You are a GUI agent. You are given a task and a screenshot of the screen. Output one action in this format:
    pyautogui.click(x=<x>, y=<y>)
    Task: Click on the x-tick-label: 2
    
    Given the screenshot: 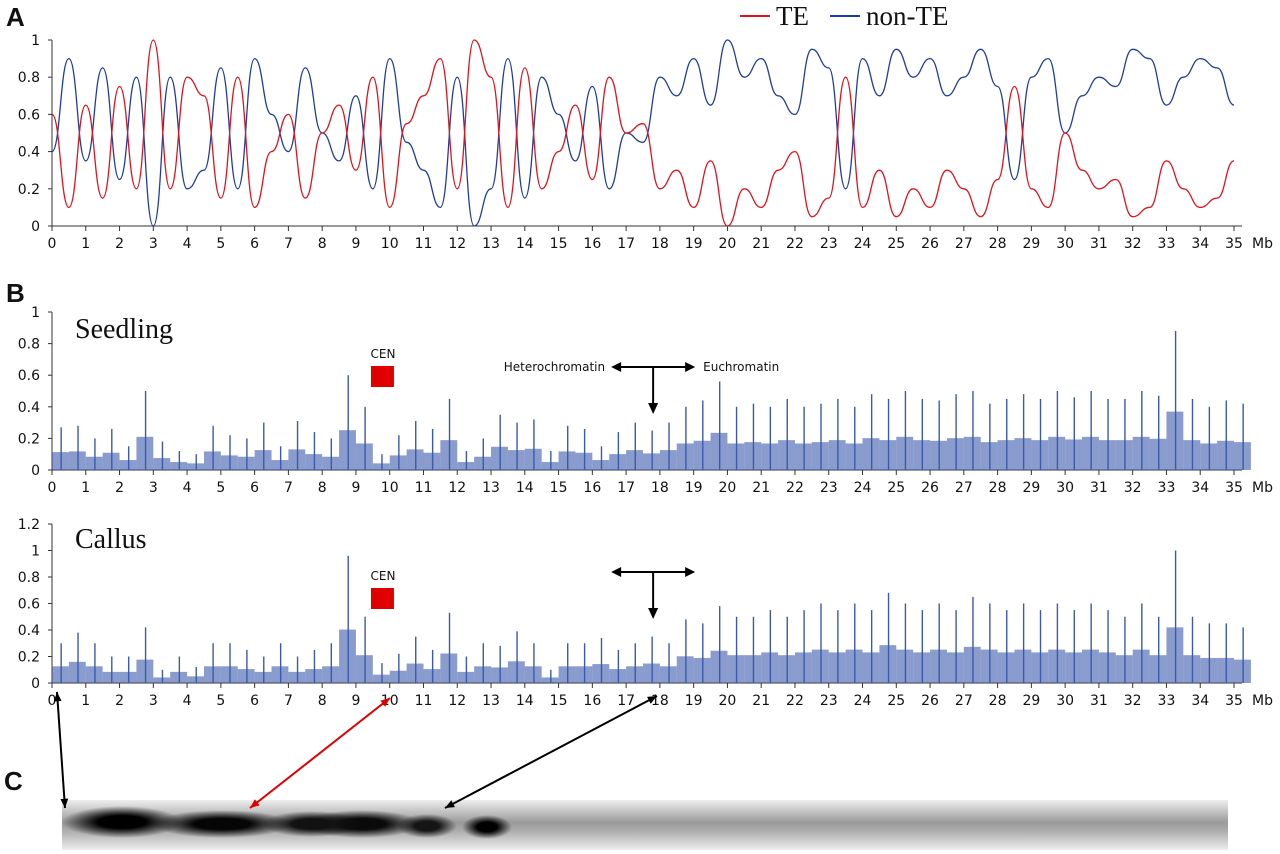 What is the action you would take?
    pyautogui.click(x=119, y=701)
    